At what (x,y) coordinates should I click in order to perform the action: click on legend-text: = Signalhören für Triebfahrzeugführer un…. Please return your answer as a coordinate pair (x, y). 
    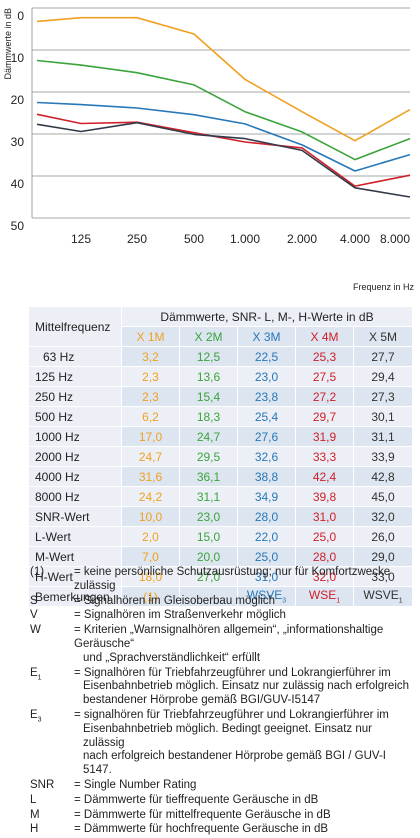
    Looking at the image, I should click on (242, 686).